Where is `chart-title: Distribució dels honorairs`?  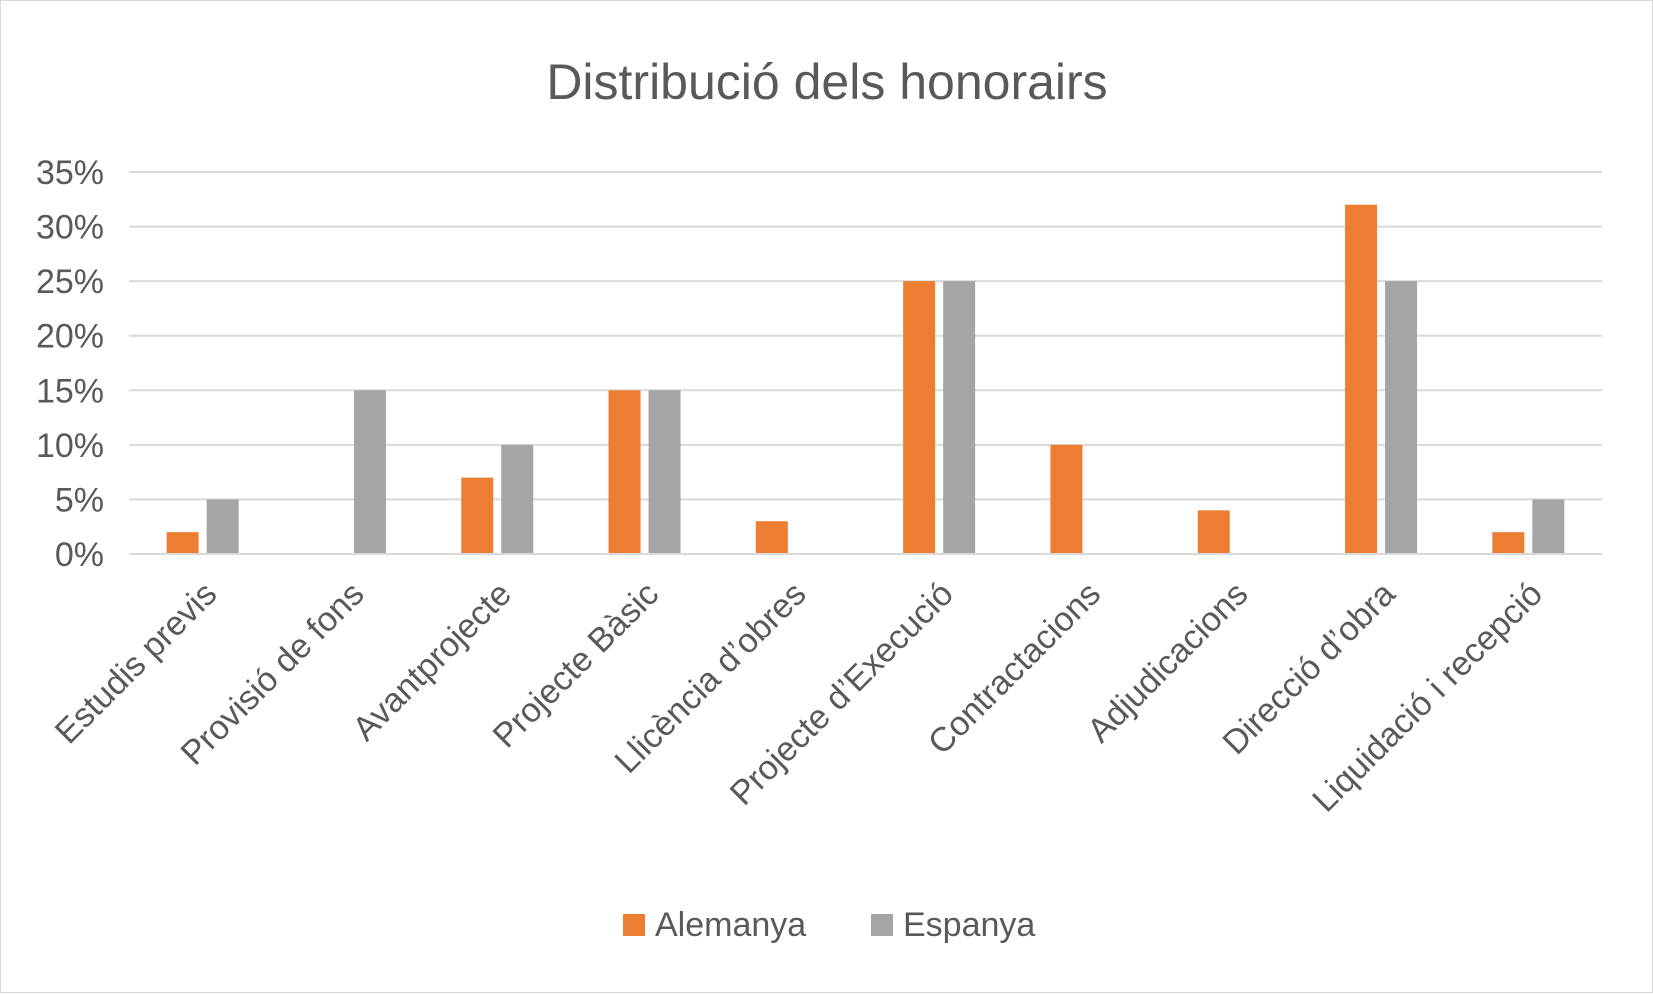 chart-title: Distribució dels honorairs is located at coordinates (826, 82).